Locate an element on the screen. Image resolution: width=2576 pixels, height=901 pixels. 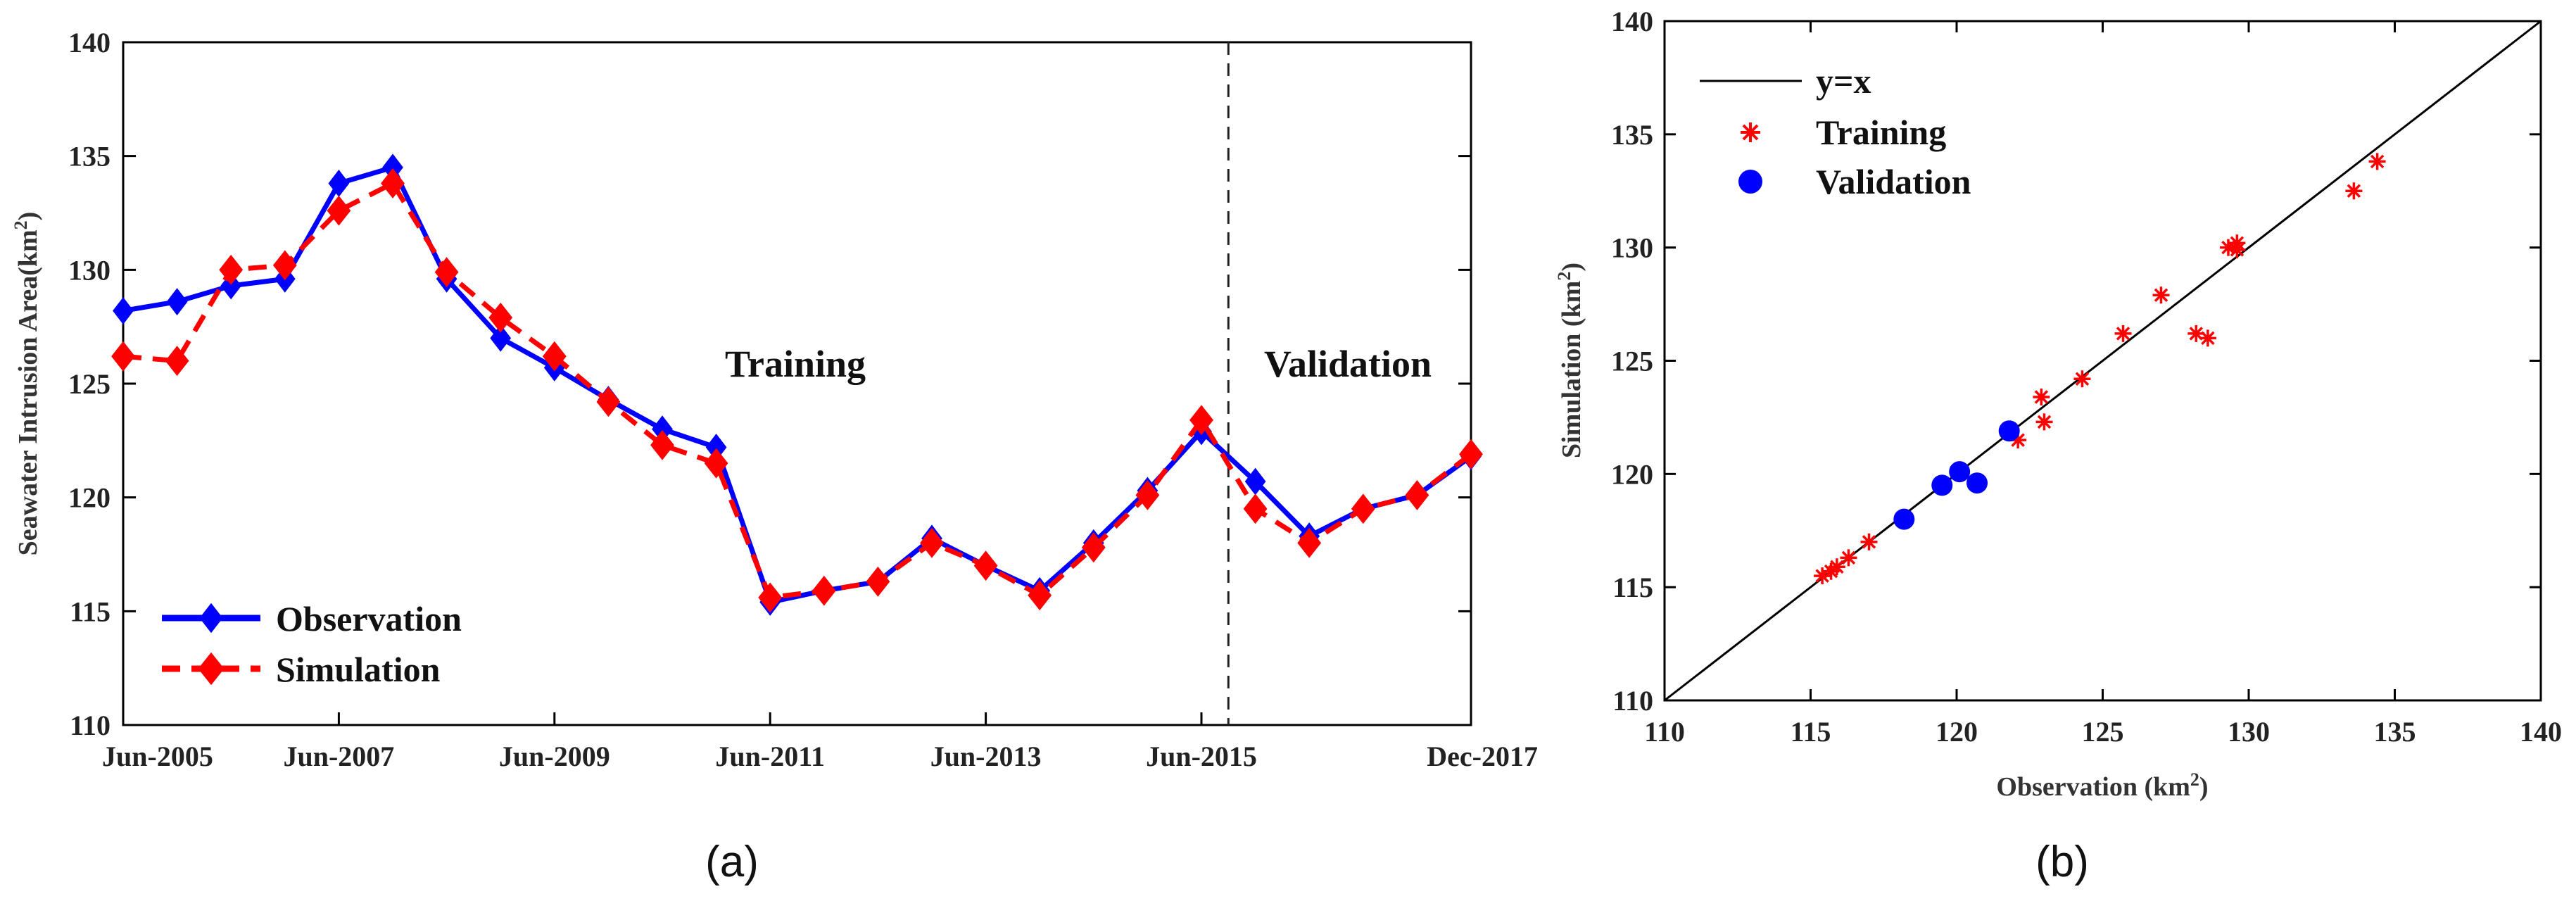
panel-a-x-tick-label: Jun-2011 is located at coordinates (770, 756).